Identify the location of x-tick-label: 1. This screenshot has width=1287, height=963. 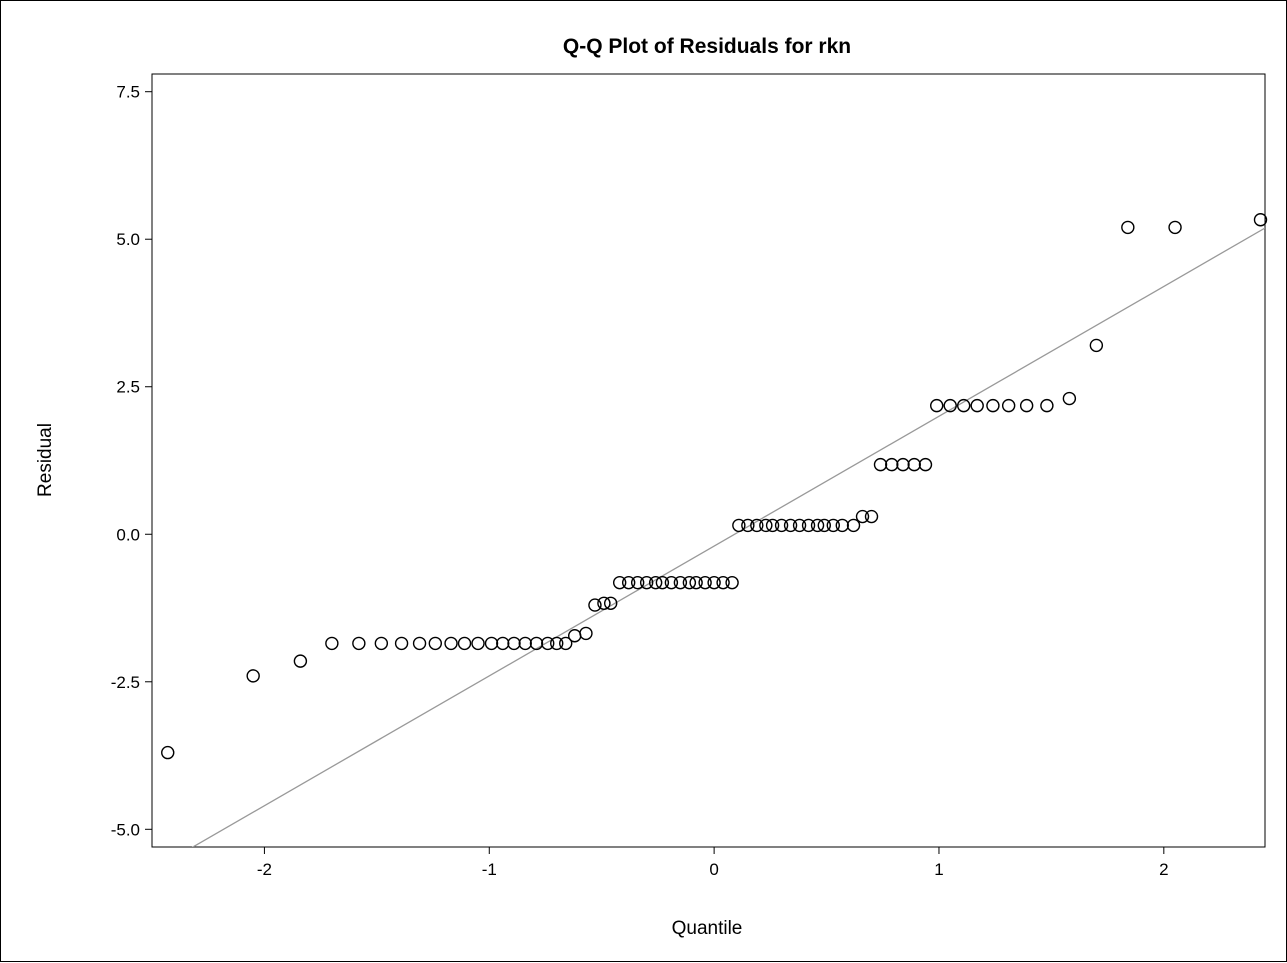
(938, 869).